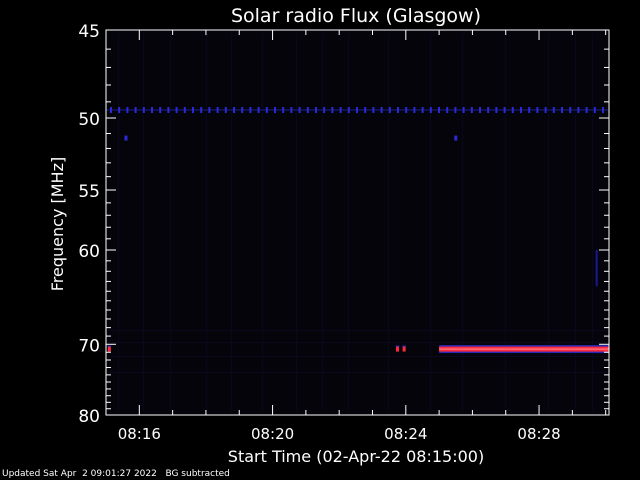 This screenshot has height=480, width=640. I want to click on x-tick-label: 08:20, so click(272, 434).